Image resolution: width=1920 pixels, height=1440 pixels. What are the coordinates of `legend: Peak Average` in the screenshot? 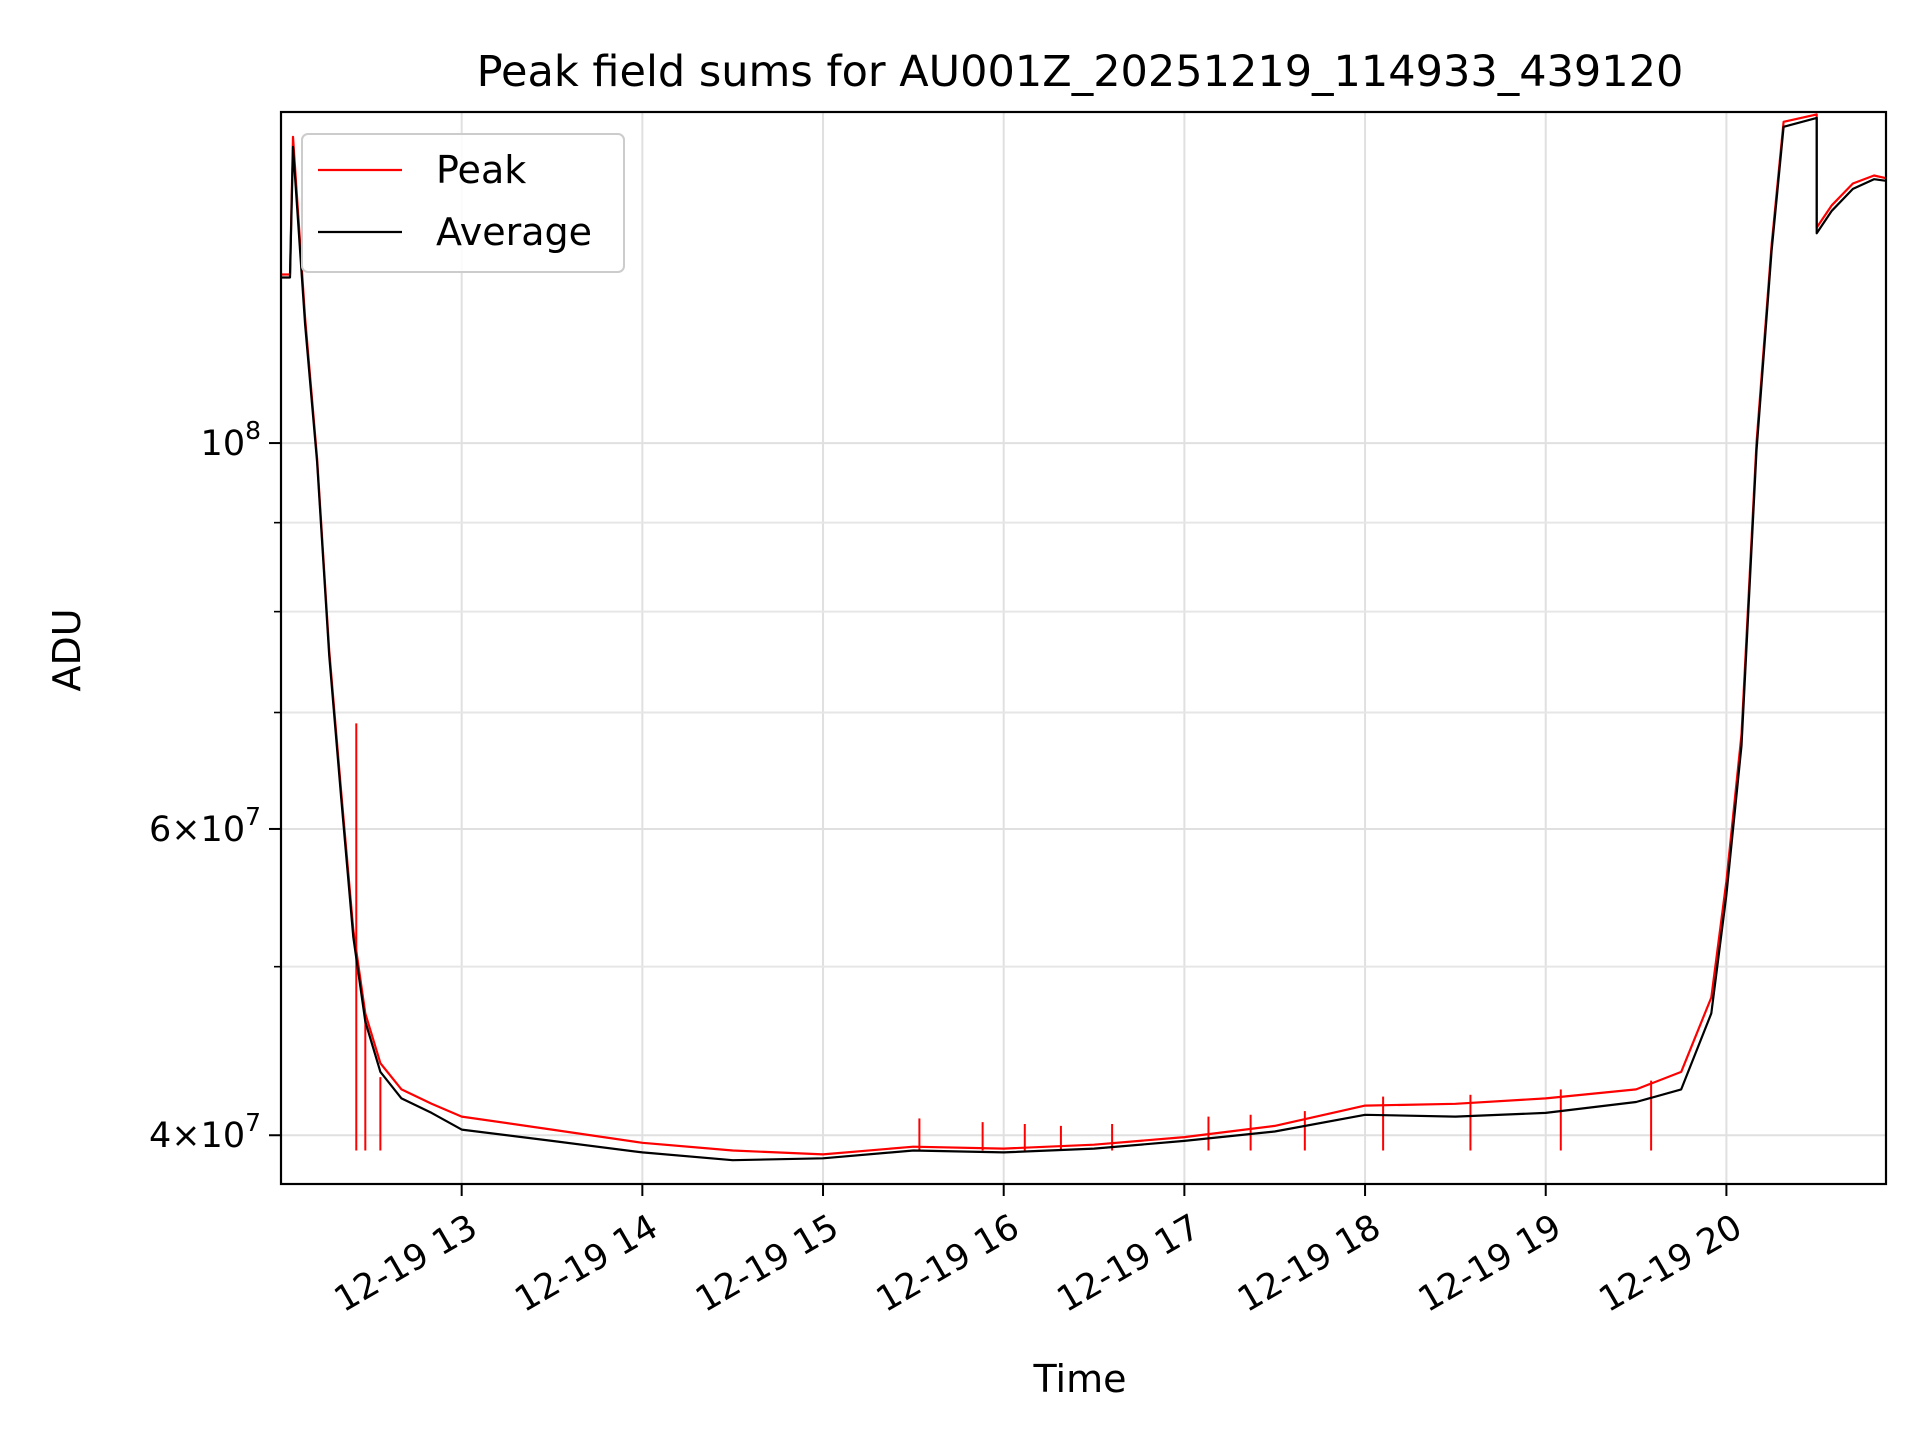 It's located at (463, 203).